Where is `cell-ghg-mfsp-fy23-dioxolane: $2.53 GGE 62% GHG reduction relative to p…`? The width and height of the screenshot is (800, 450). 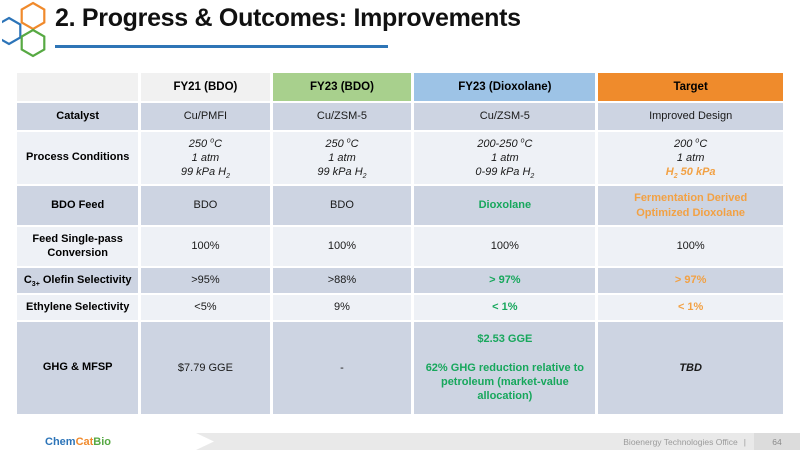
cell-ghg-mfsp-fy23-dioxolane: $2.53 GGE 62% GHG reduction relative to p… is located at coordinates (505, 368).